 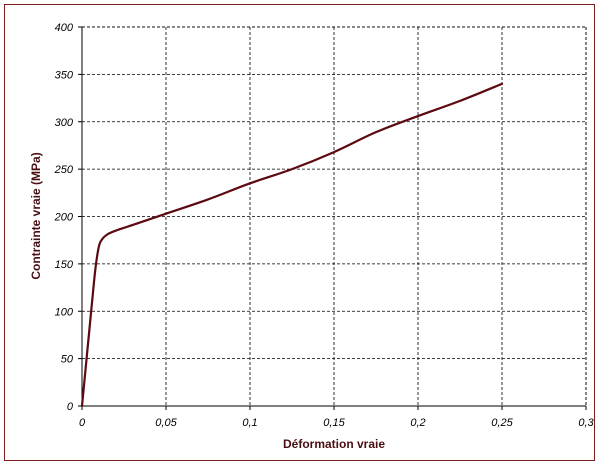 I want to click on x-tick-label: 0,05, so click(x=166, y=423).